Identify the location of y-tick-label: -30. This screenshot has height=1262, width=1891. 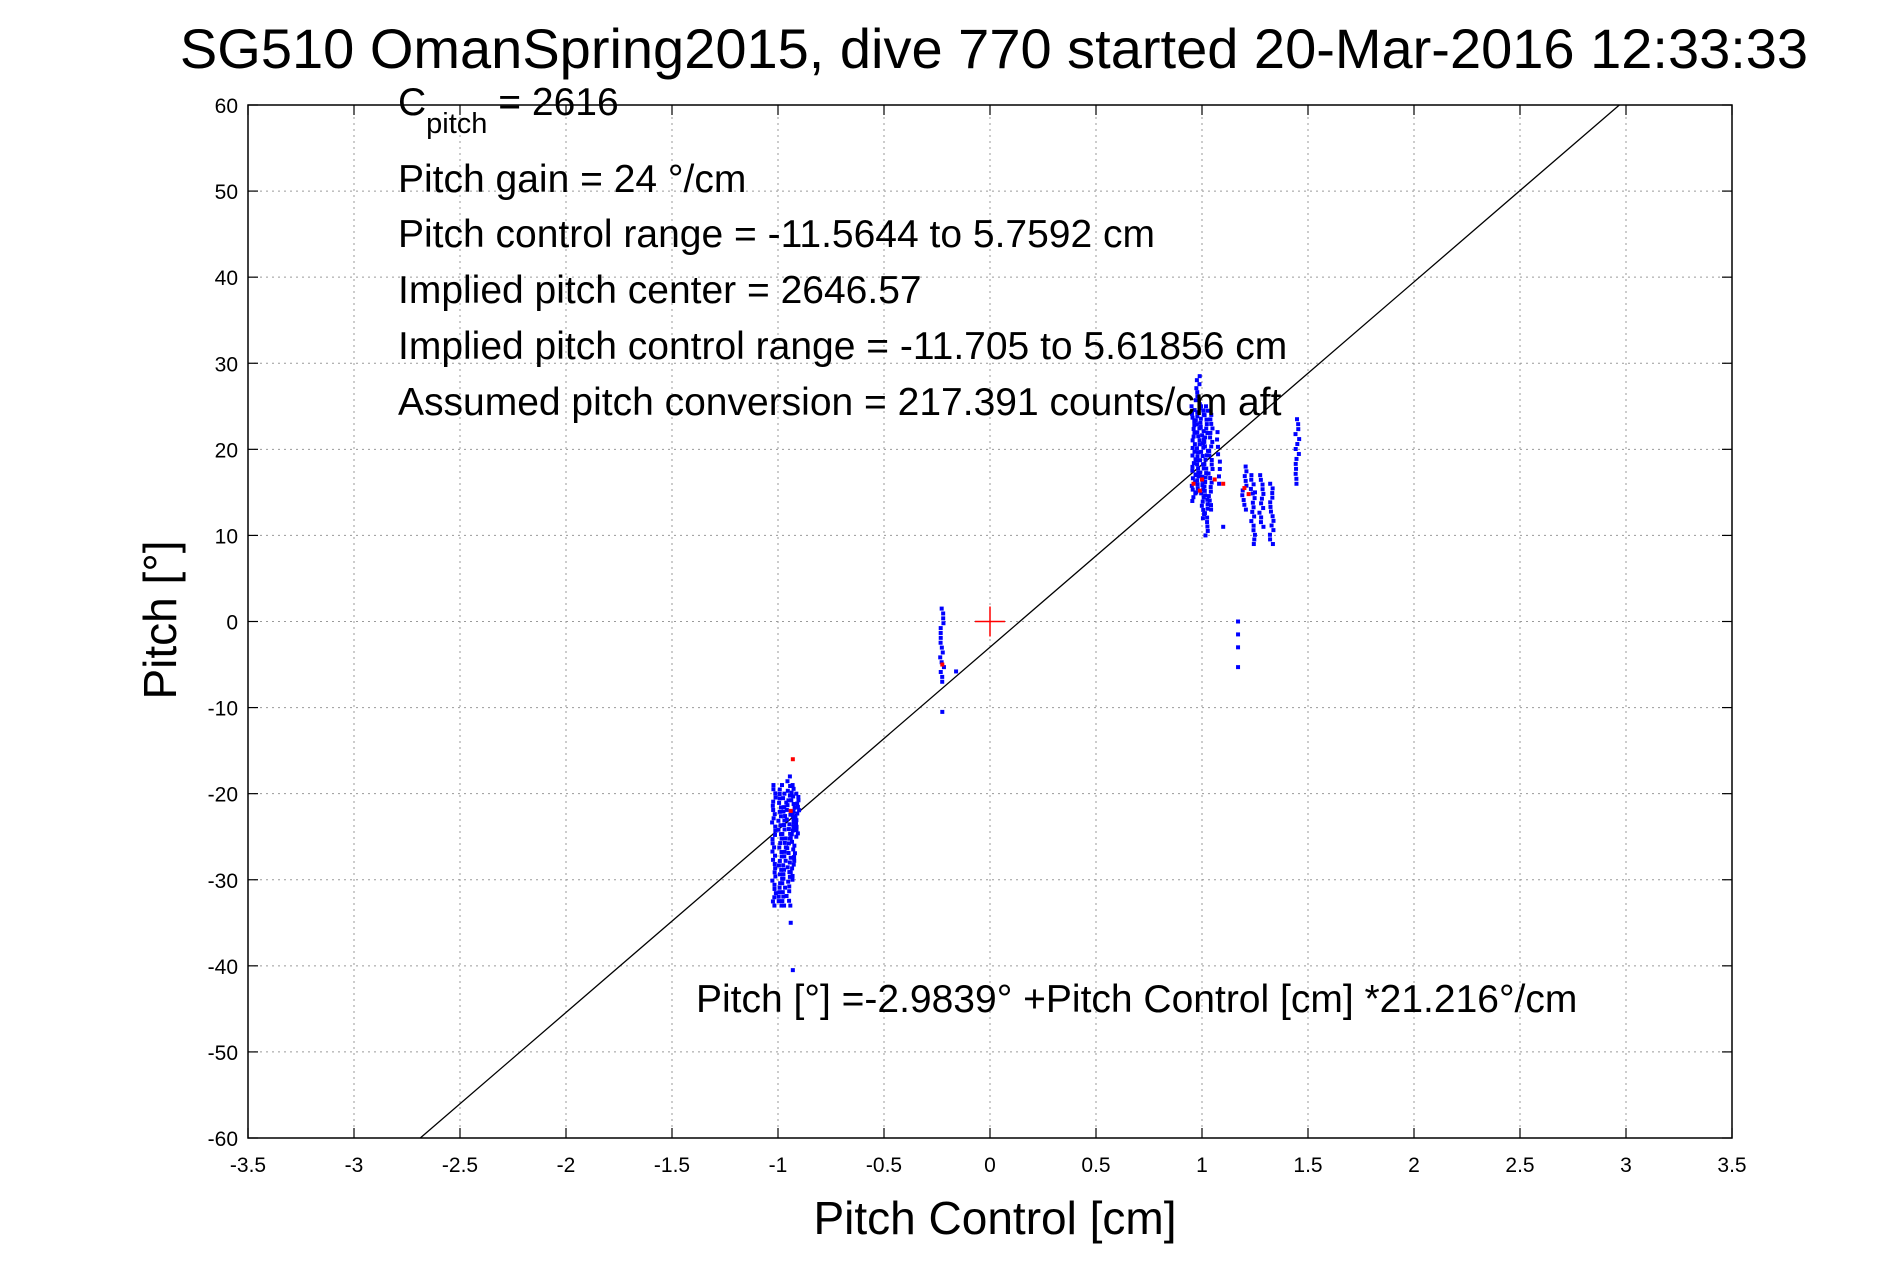
(223, 881).